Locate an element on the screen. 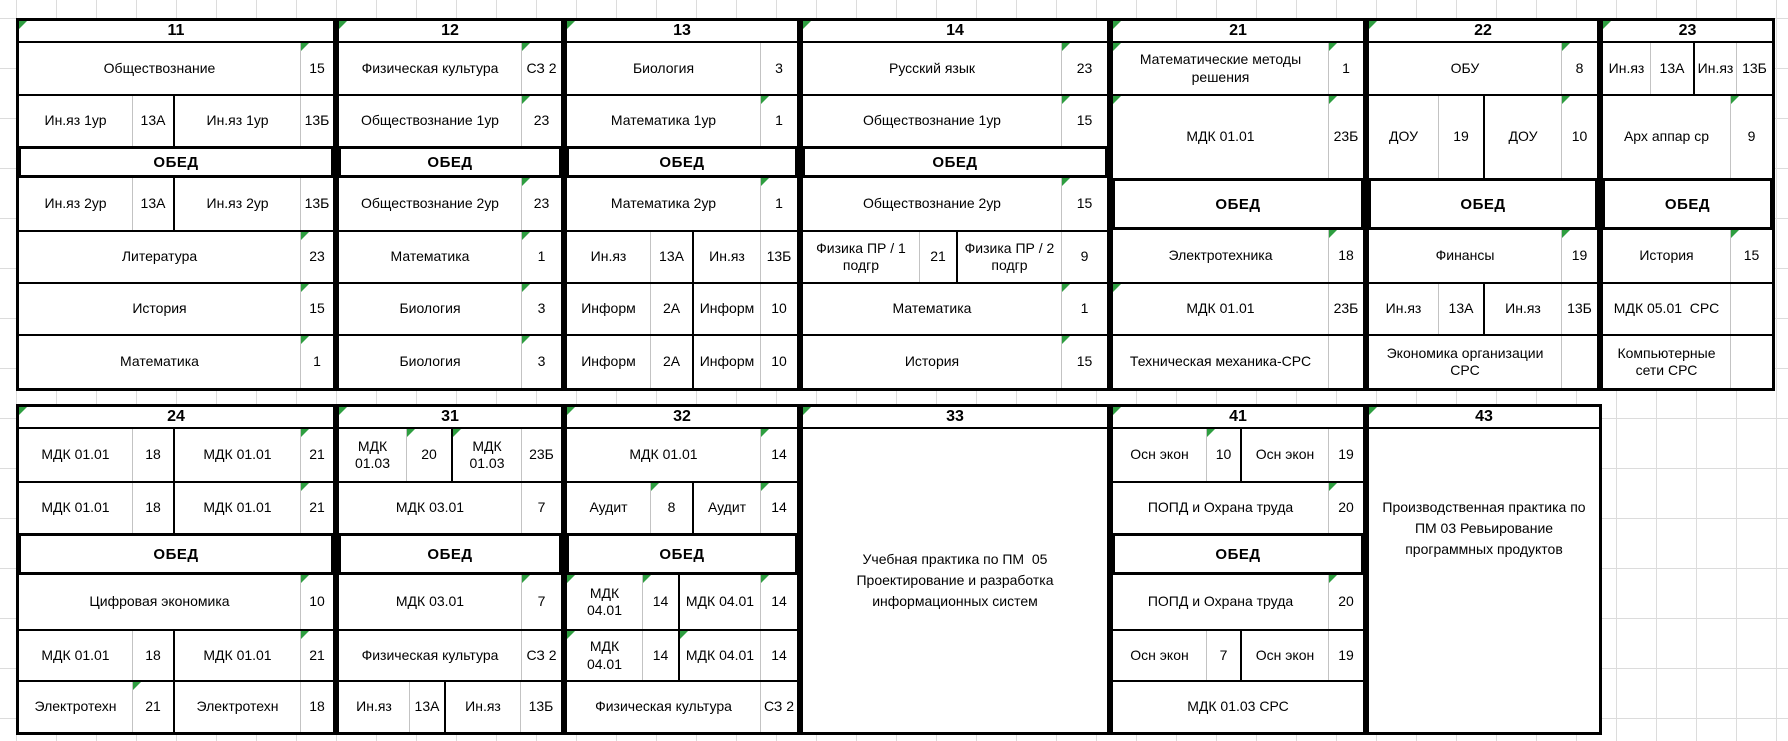 The height and width of the screenshot is (741, 1788). subject-cell: Биология is located at coordinates (430, 362).